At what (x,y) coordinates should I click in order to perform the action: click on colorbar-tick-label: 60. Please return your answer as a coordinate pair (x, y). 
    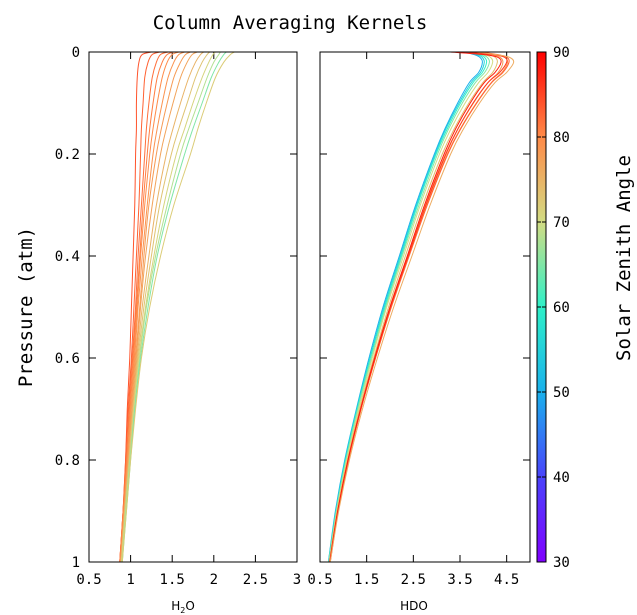
    Looking at the image, I should click on (561, 308).